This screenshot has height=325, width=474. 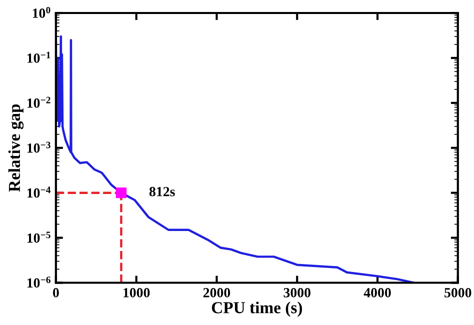 I want to click on x-tick-label: 2000, so click(x=216, y=293).